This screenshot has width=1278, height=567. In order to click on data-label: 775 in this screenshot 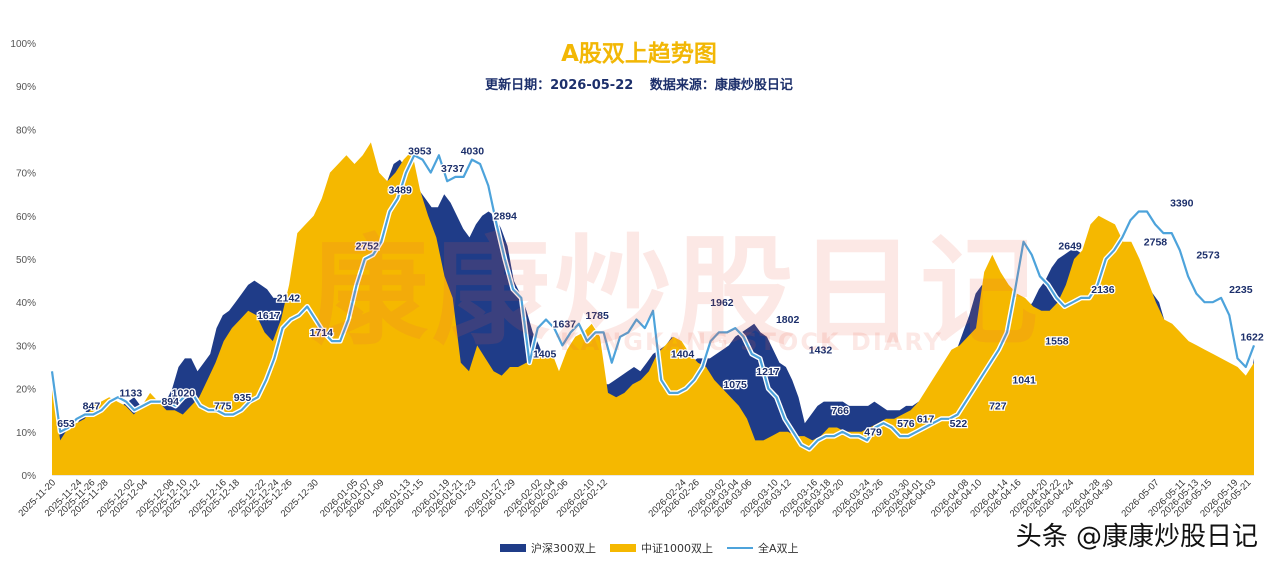, I will do `click(223, 407)`.